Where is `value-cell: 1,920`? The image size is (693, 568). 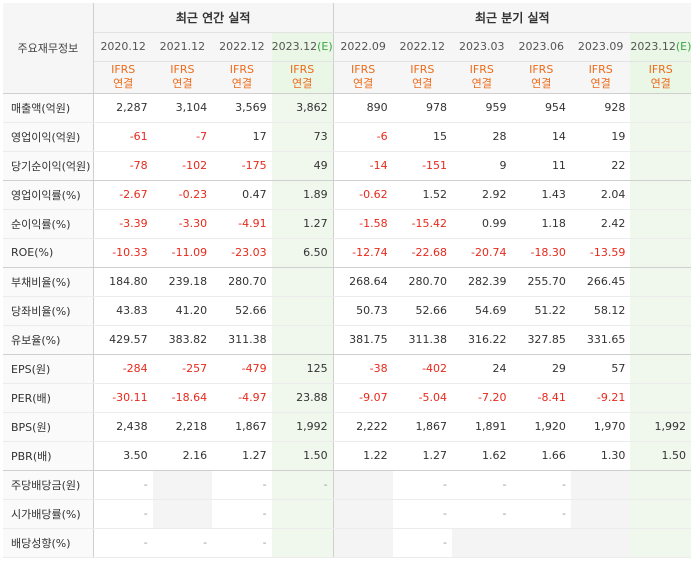
value-cell: 1,920 is located at coordinates (541, 427).